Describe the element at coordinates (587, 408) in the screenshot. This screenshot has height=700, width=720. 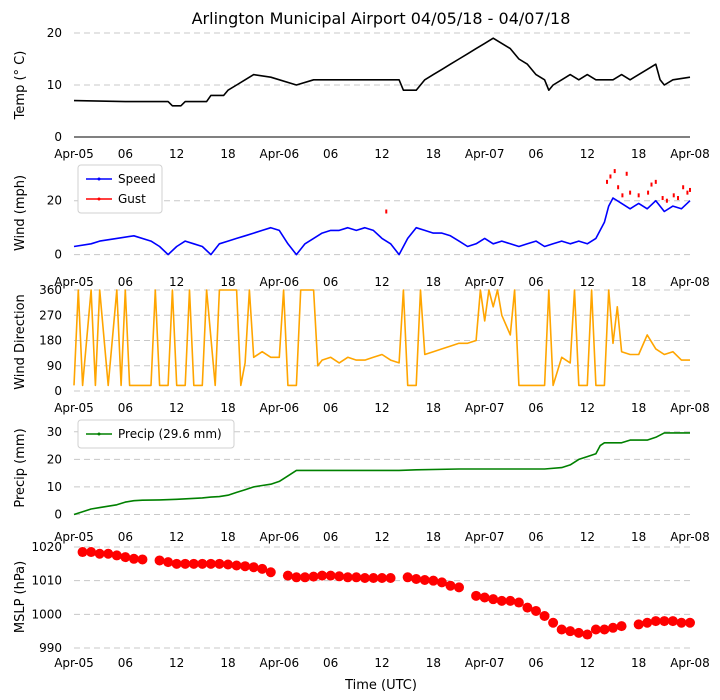
I see `direction-x-tick-label: 12` at that location.